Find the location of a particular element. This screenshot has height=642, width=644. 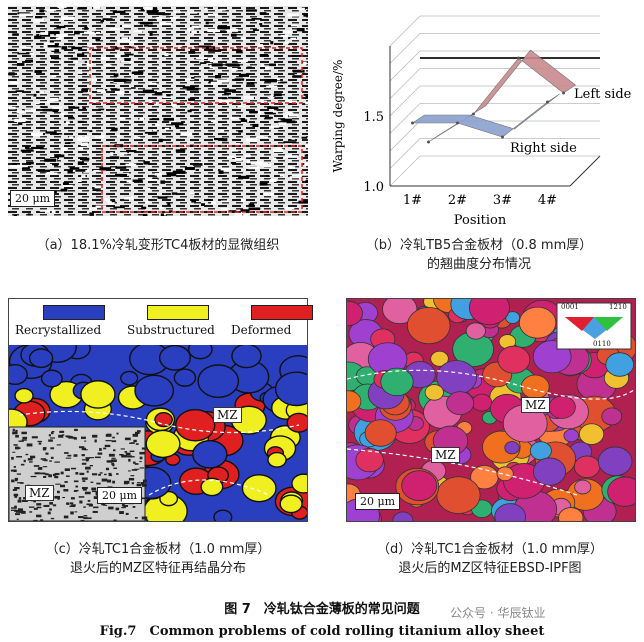

mz-label-c2: MZ is located at coordinates (39, 493).